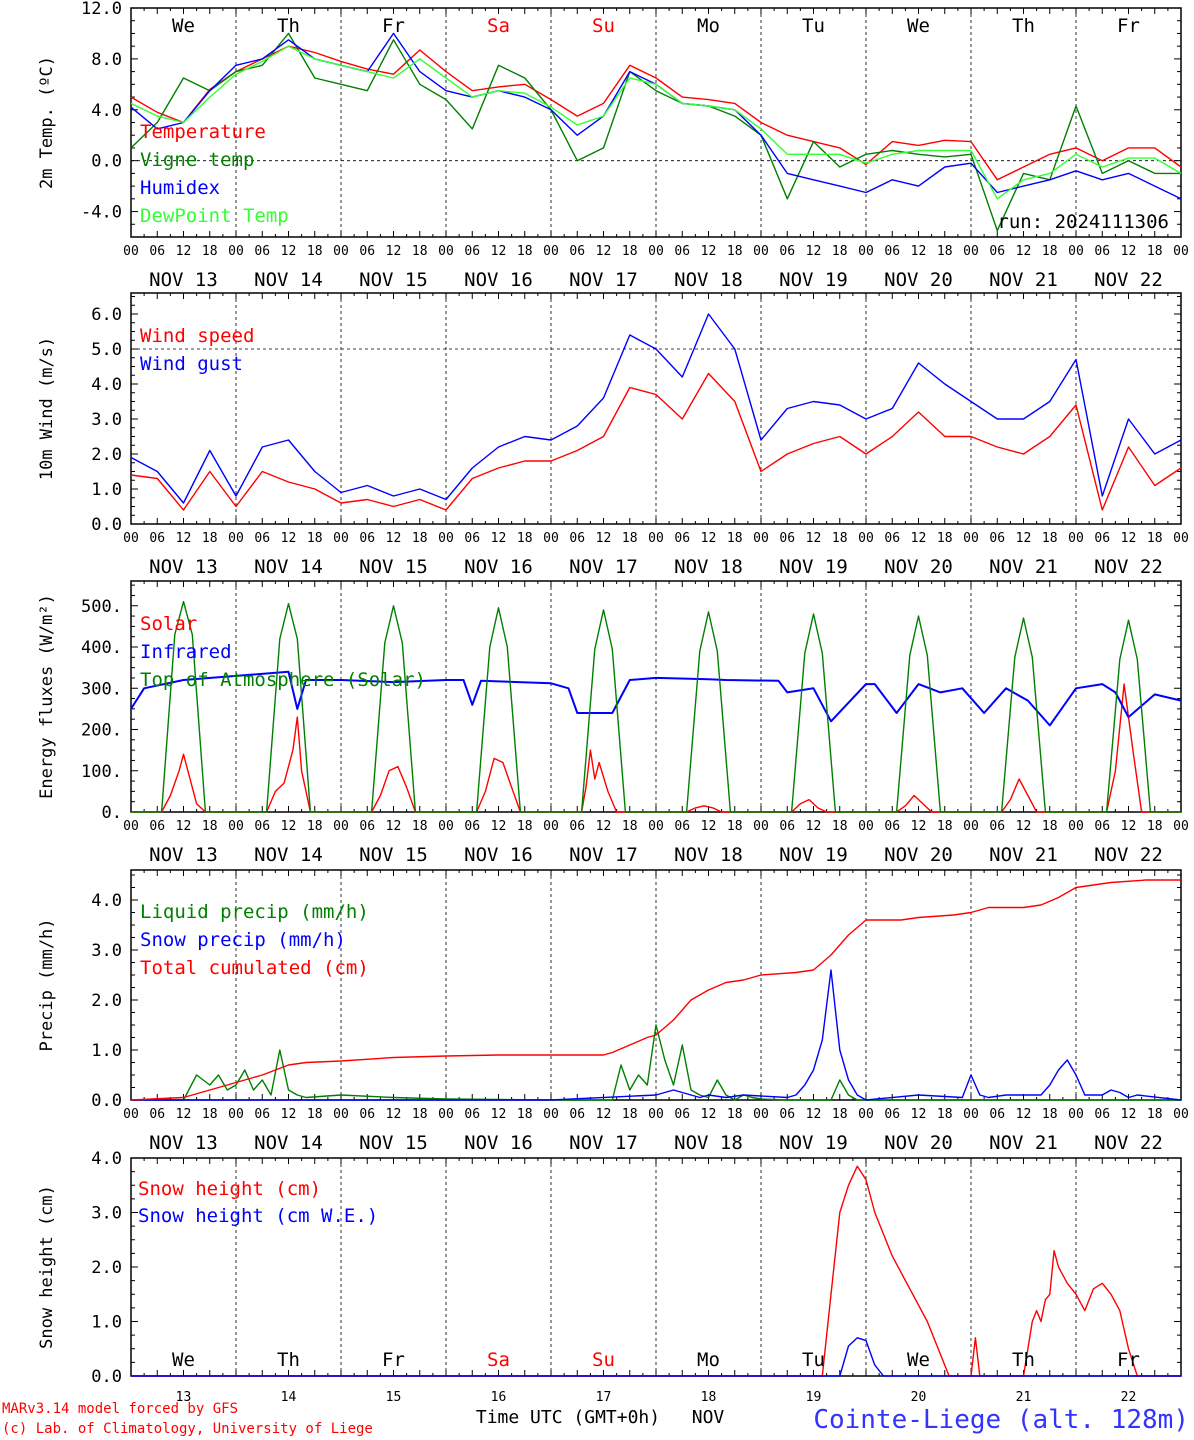  Describe the element at coordinates (106, 901) in the screenshot. I see `y-tick-label: 4.0` at that location.